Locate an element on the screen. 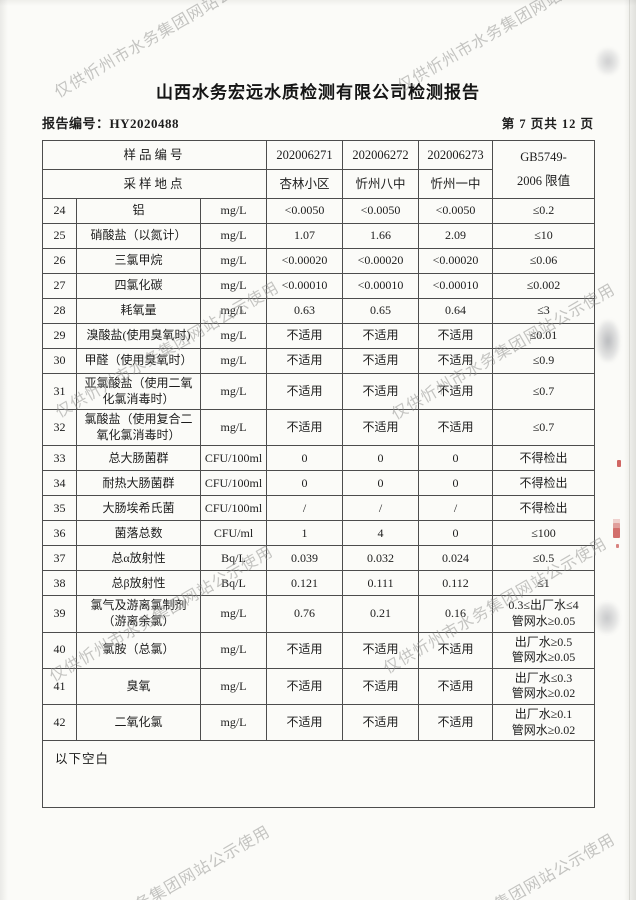  sample-value: 0.039 is located at coordinates (305, 558).